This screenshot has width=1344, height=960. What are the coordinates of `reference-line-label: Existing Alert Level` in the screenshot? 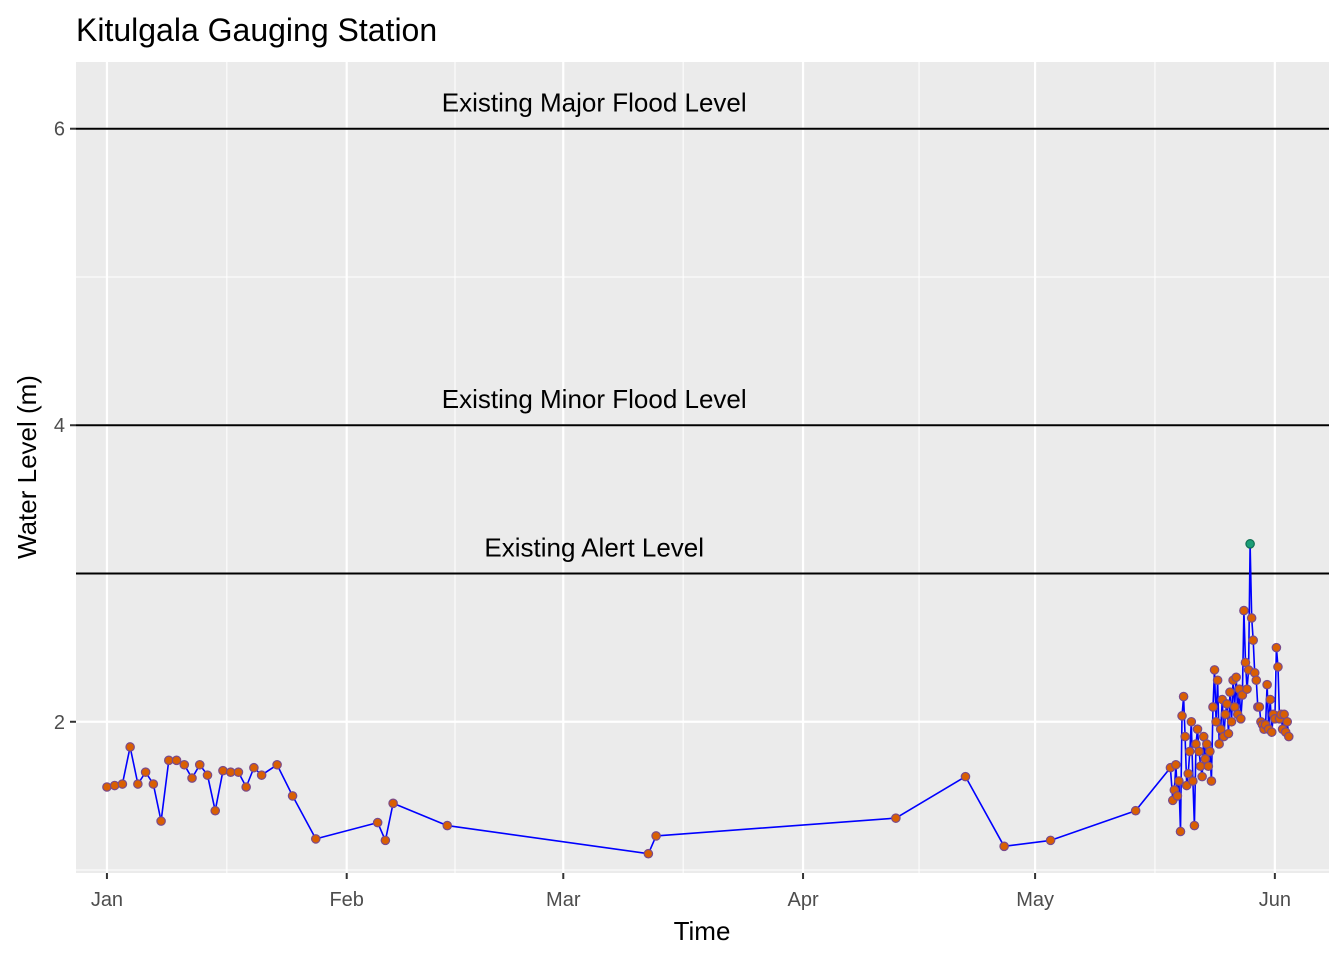 It's located at (594, 548).